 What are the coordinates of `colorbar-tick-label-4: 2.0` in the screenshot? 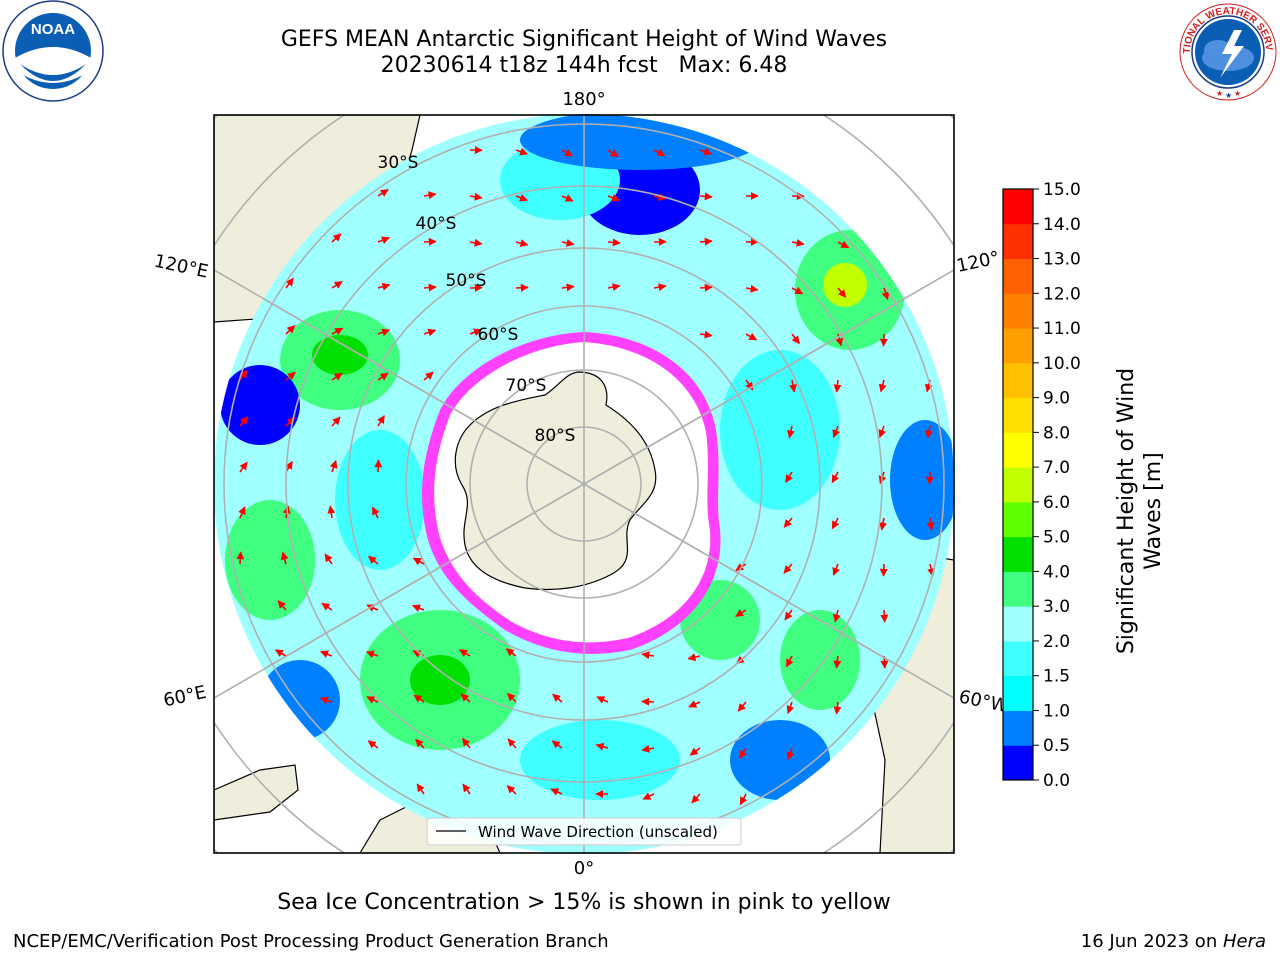 It's located at (1056, 642).